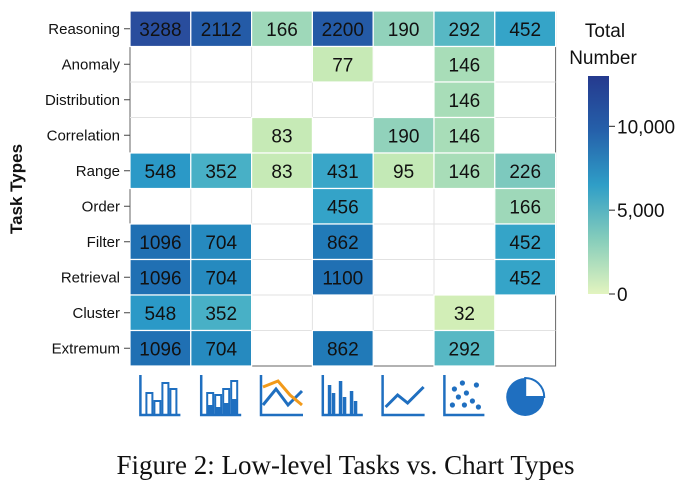  What do you see at coordinates (343, 30) in the screenshot?
I see `cell-value-label: 2200` at bounding box center [343, 30].